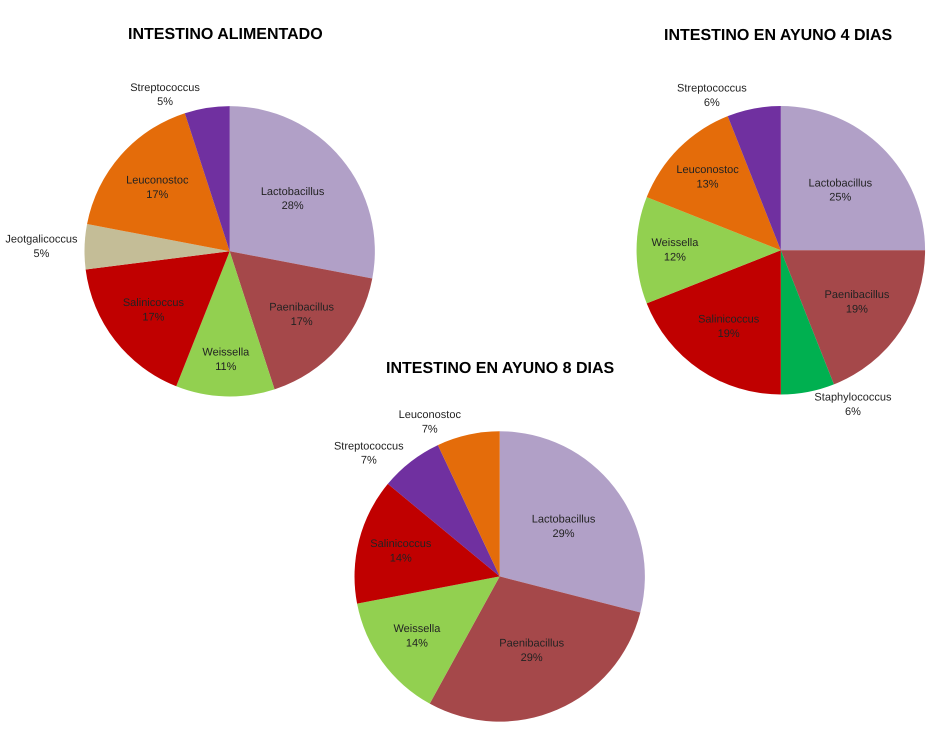 The width and height of the screenshot is (930, 751). Describe the element at coordinates (293, 206) in the screenshot. I see `data-label: 28%` at that location.